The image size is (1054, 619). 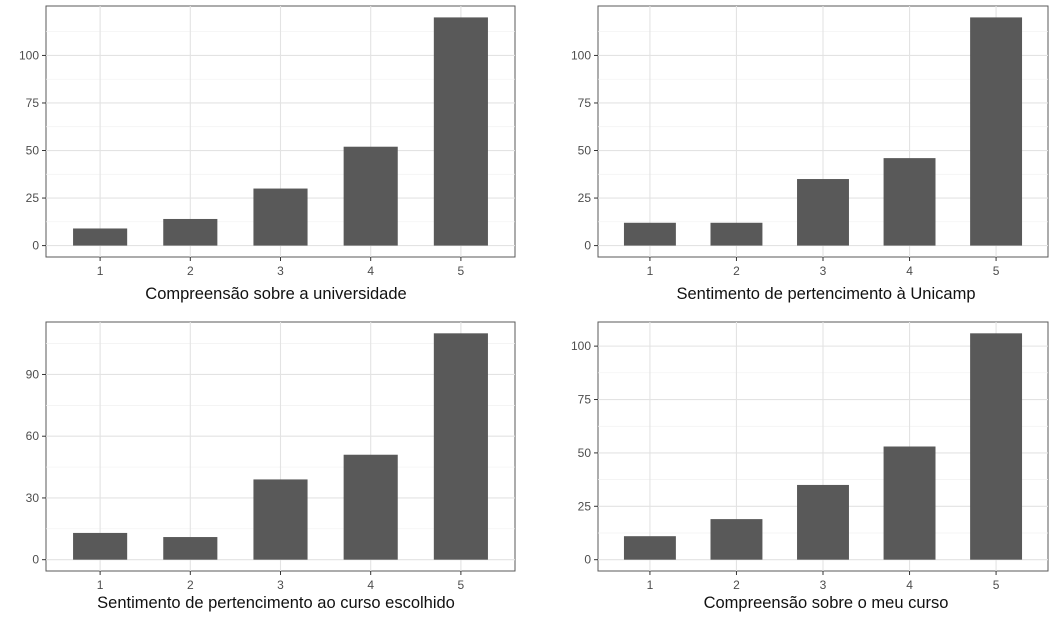 What do you see at coordinates (826, 603) in the screenshot?
I see `x-axis-title: Compreensão sobre o meu curso` at bounding box center [826, 603].